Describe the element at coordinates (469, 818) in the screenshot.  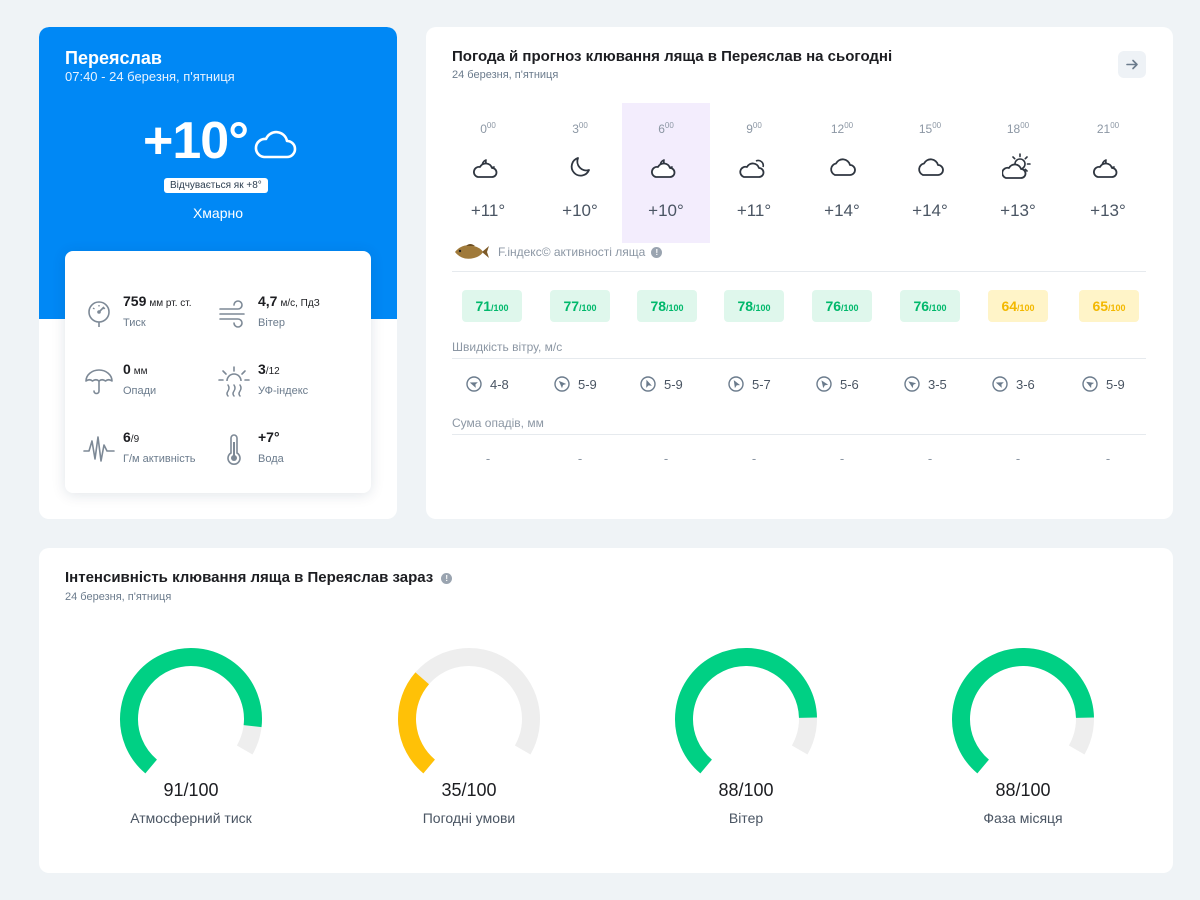
I see `gauge-label: Погодні умови` at that location.